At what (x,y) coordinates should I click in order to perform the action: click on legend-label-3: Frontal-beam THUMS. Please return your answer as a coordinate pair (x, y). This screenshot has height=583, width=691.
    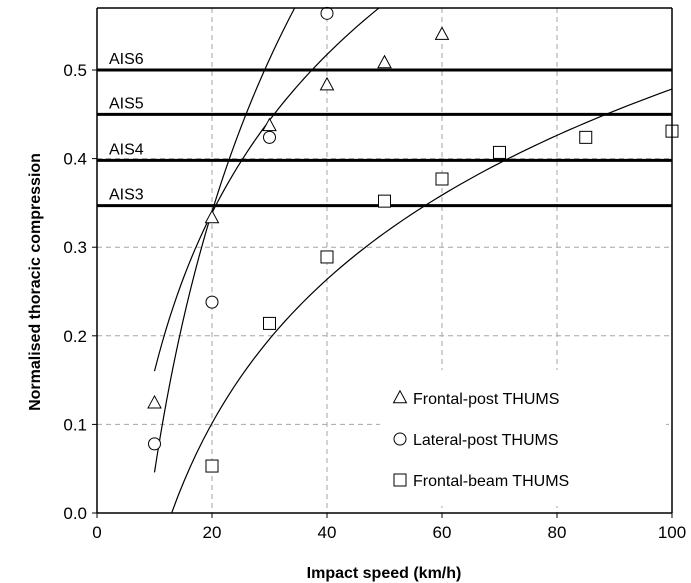
    Looking at the image, I should click on (491, 481).